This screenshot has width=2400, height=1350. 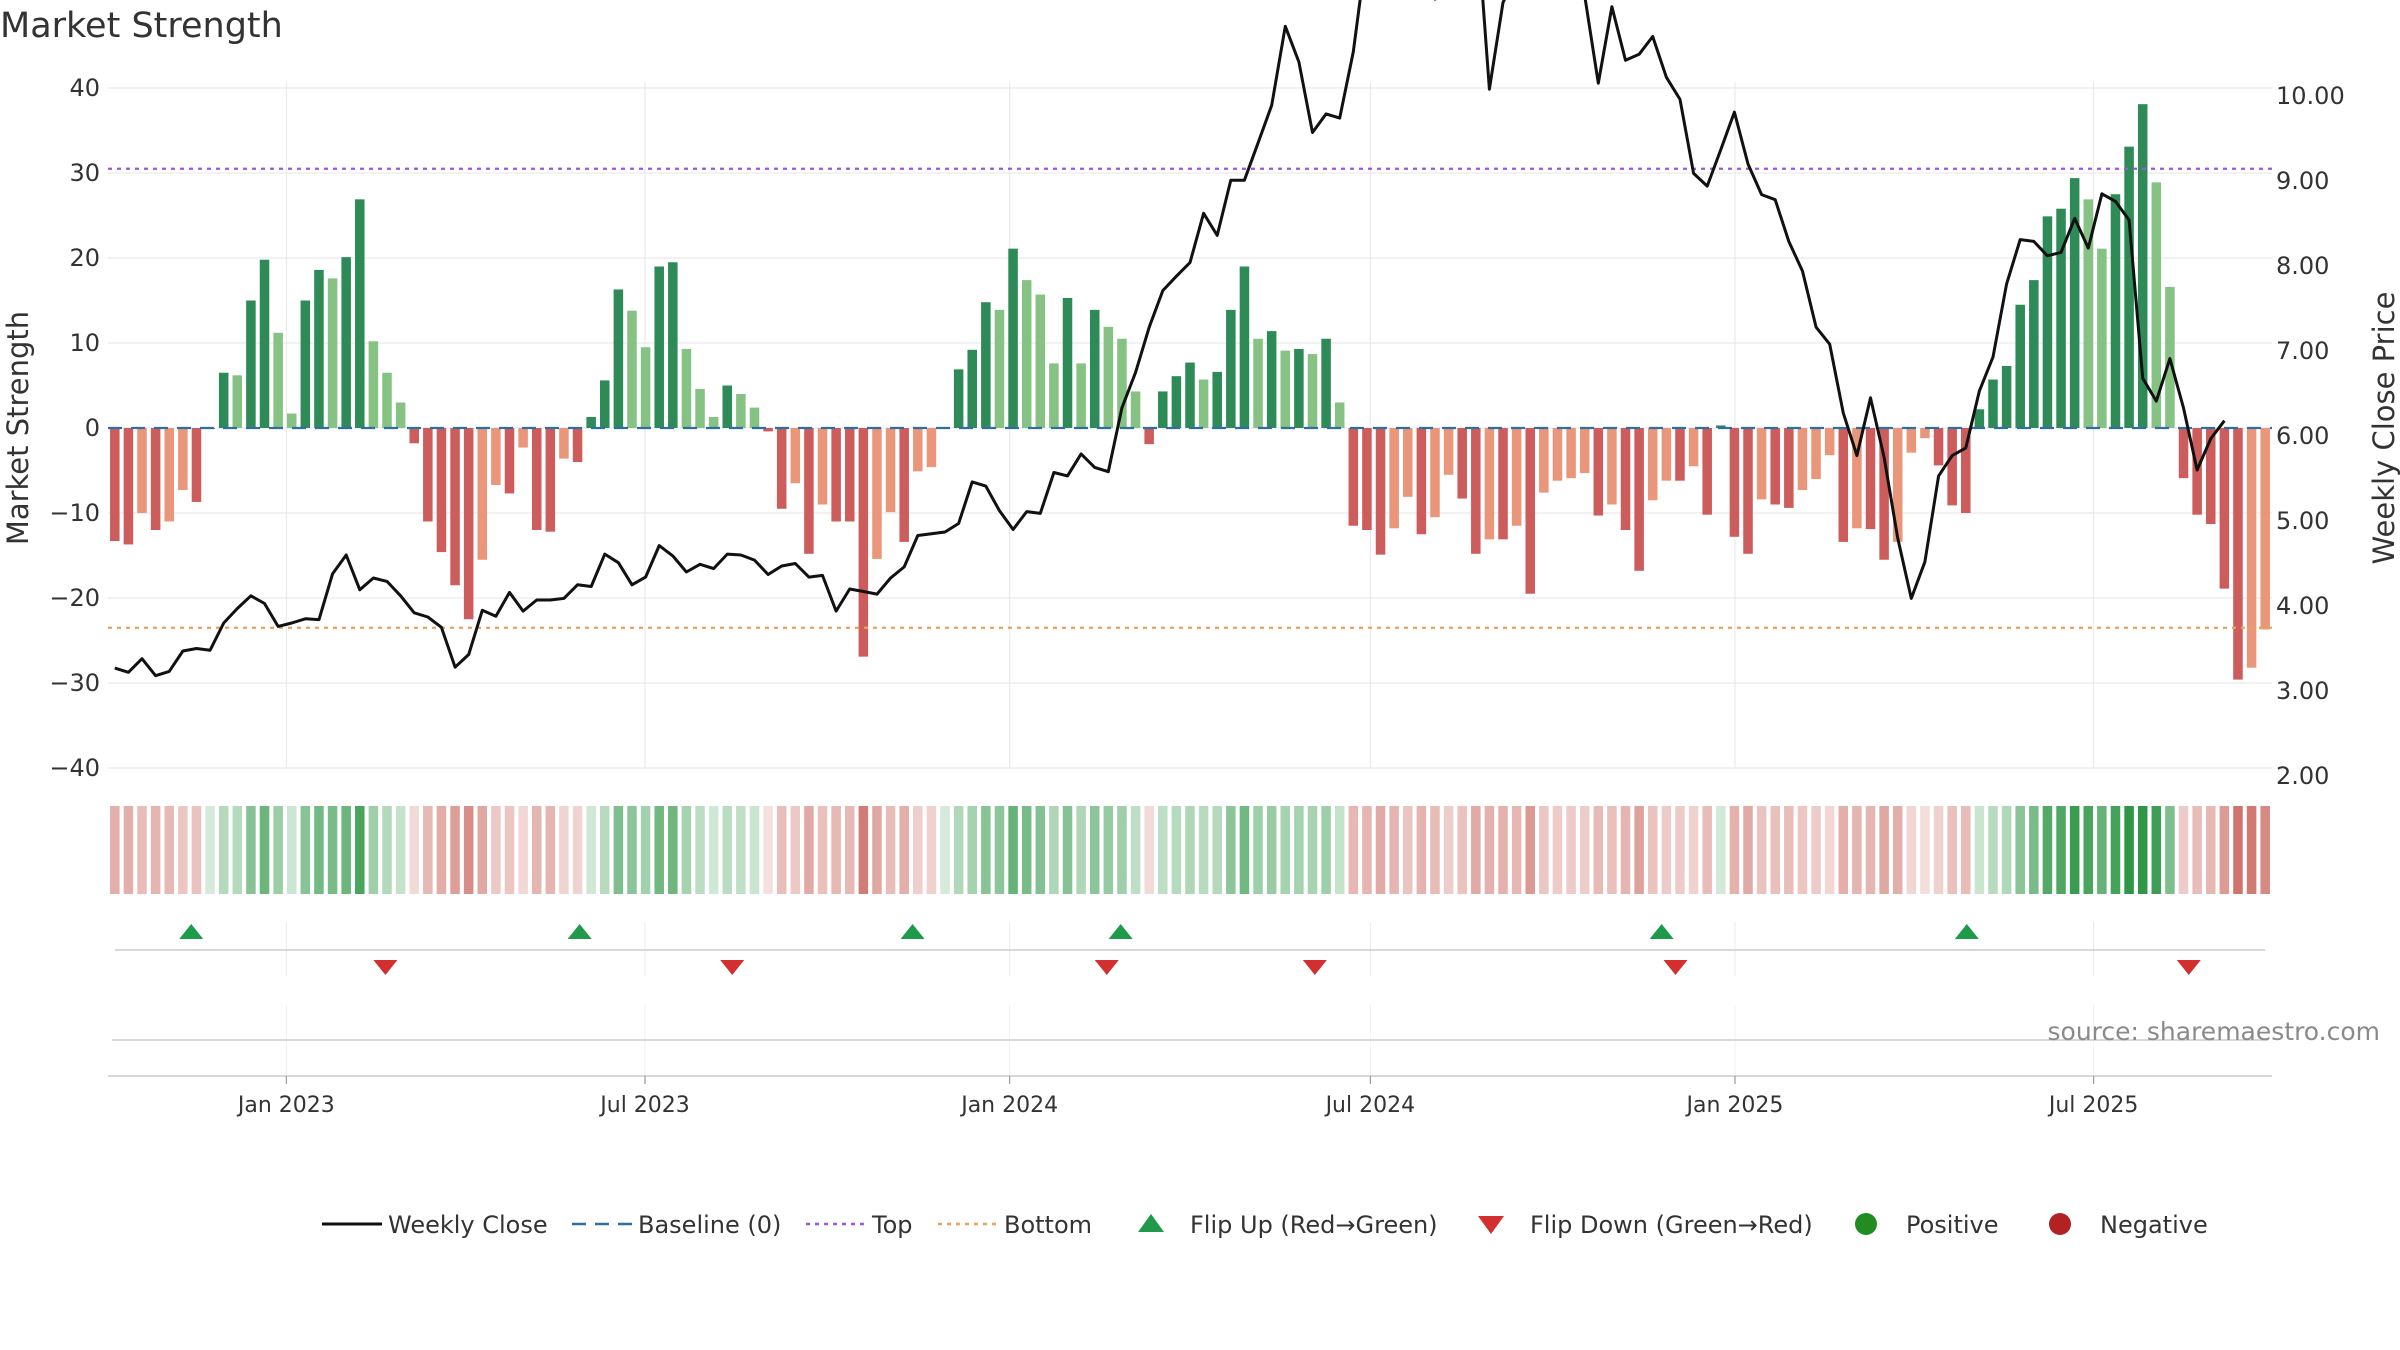 I want to click on left-tick-label: −30, so click(x=74, y=683).